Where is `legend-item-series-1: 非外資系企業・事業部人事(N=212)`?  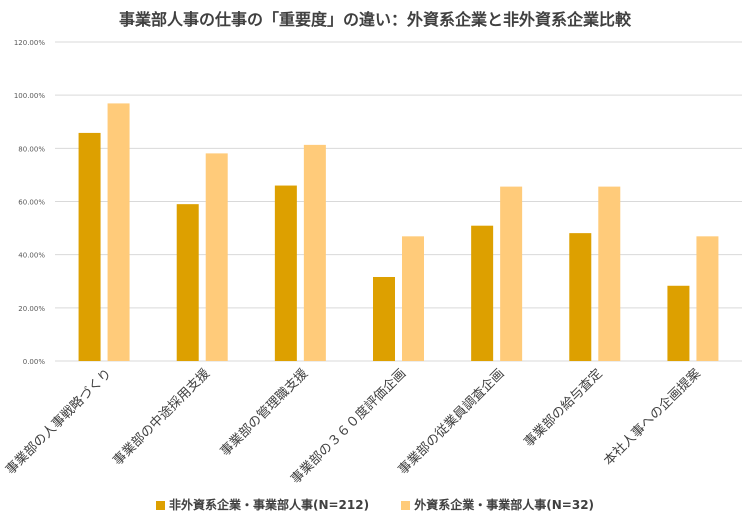 legend-item-series-1: 非外資系企業・事業部人事(N=212) is located at coordinates (262, 504).